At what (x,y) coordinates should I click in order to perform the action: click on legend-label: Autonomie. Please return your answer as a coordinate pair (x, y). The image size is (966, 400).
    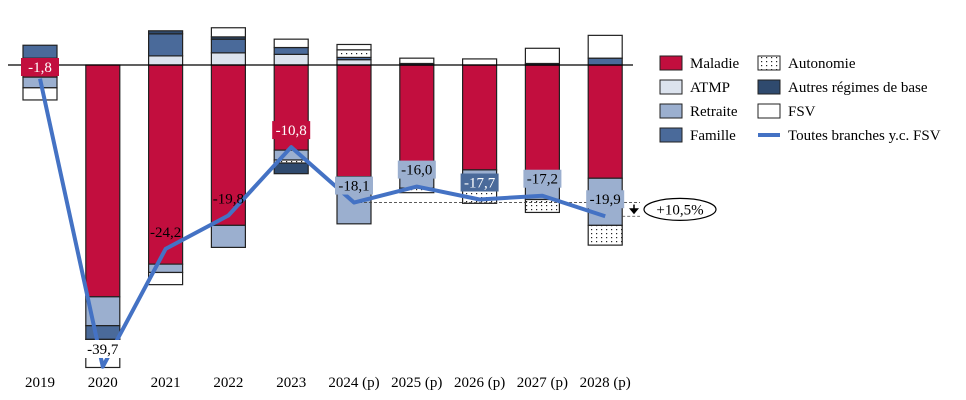
    Looking at the image, I should click on (822, 64).